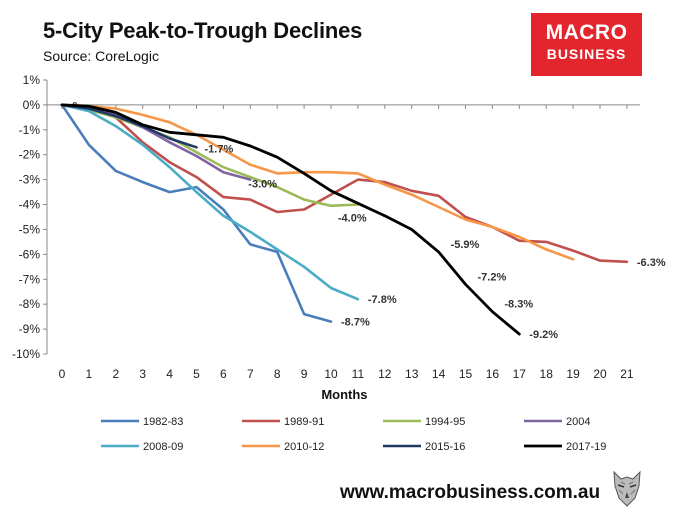  Describe the element at coordinates (518, 305) in the screenshot. I see `data-label-2017-19-16: -8.3%` at that location.